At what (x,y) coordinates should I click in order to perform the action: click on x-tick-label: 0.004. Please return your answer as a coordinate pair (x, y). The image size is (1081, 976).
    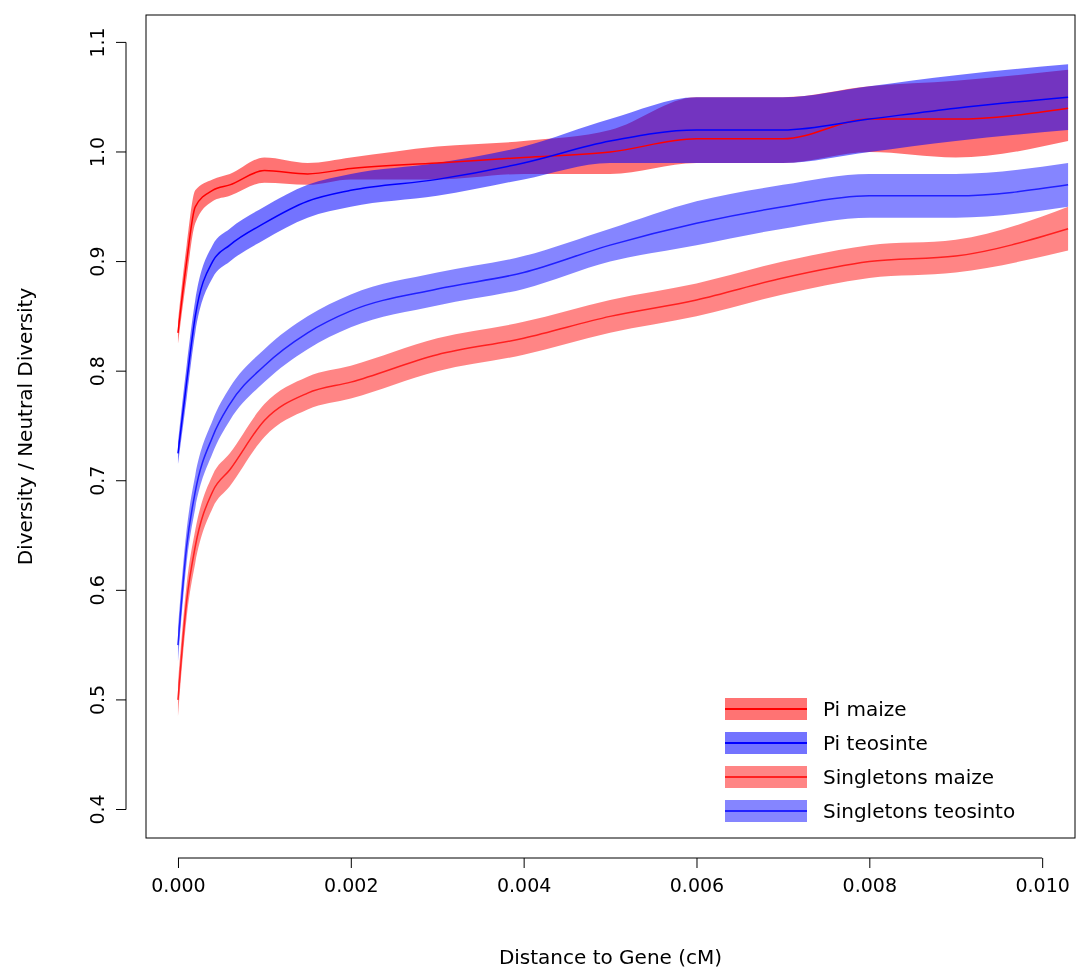
    Looking at the image, I should click on (524, 884).